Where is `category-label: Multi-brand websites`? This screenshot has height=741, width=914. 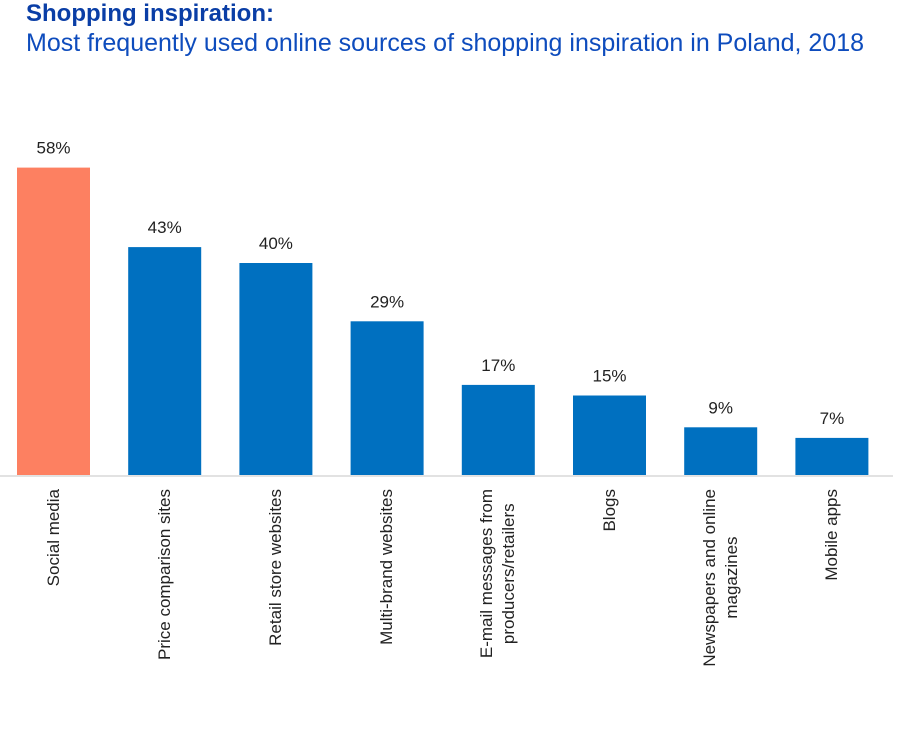
category-label: Multi-brand websites is located at coordinates (387, 567).